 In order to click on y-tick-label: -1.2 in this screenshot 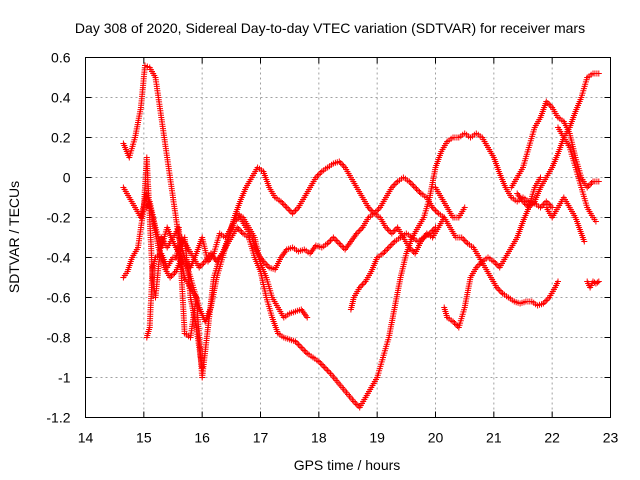, I will do `click(58, 418)`.